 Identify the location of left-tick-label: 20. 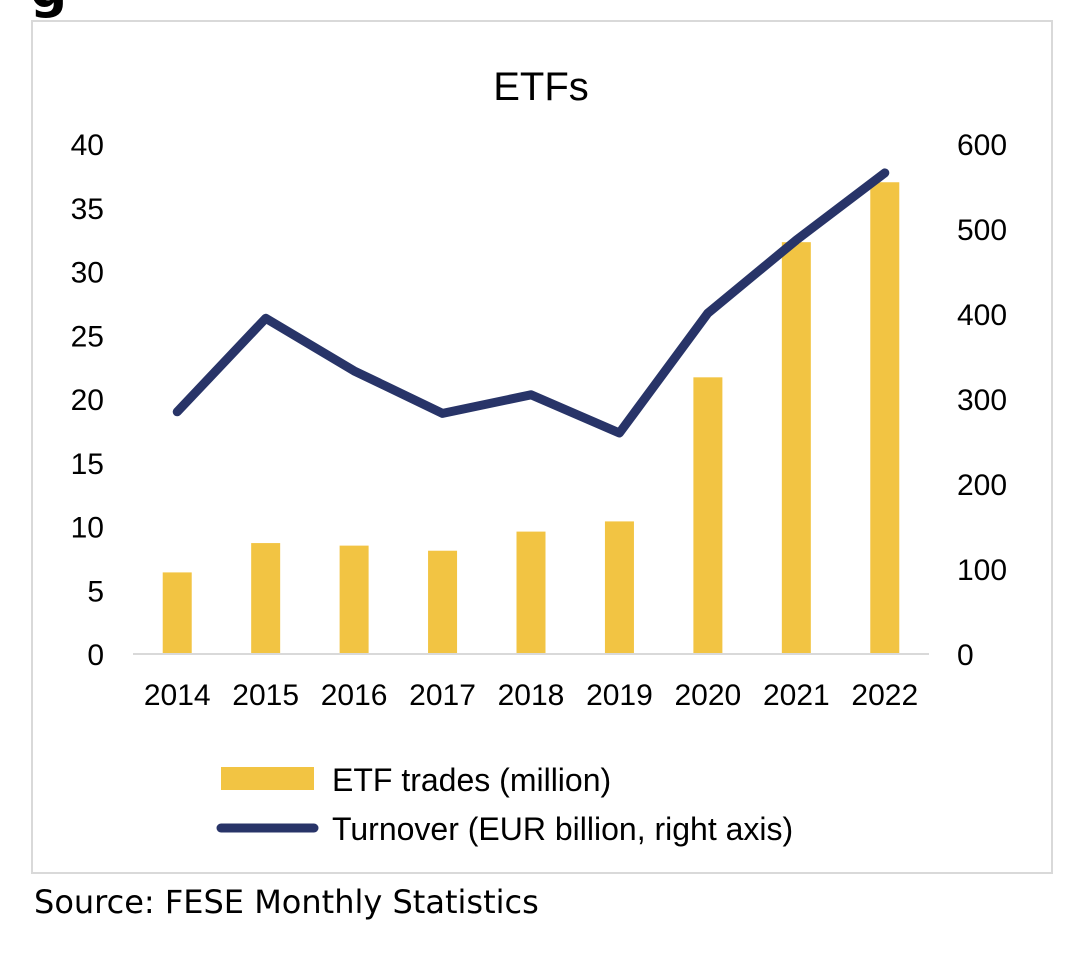
(87, 400).